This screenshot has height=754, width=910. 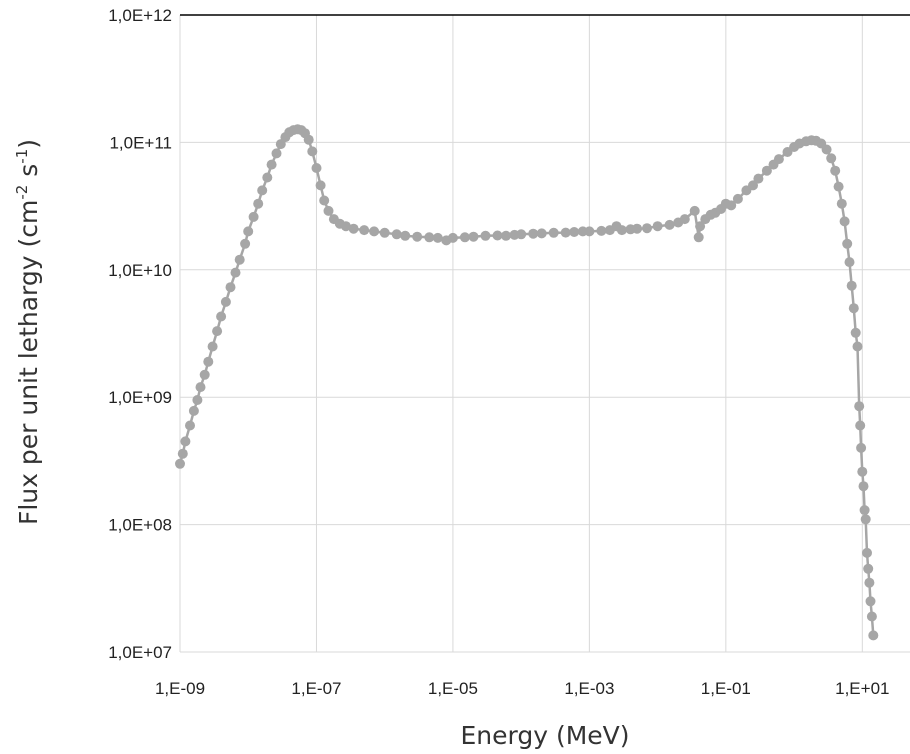 I want to click on x-tick-label: 1,E-09, so click(x=180, y=688).